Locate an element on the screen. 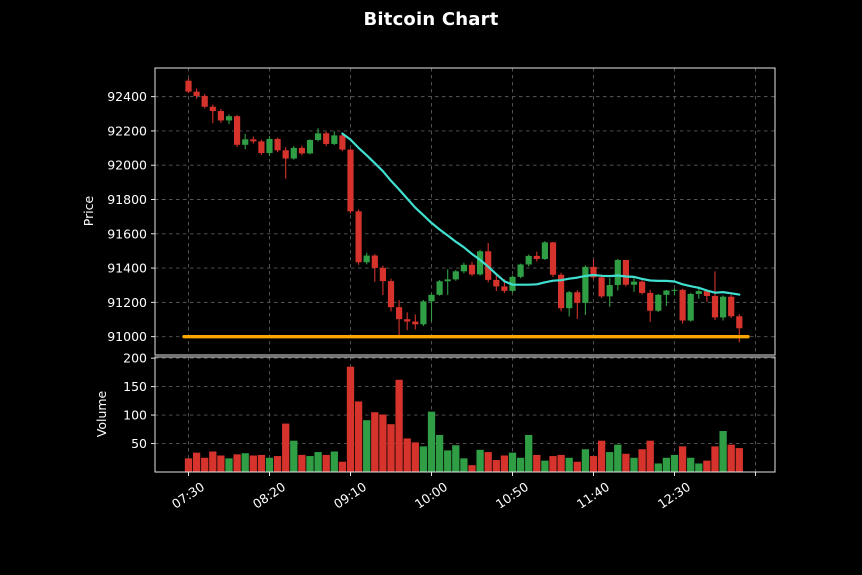  volume-bars is located at coordinates (463, 419).